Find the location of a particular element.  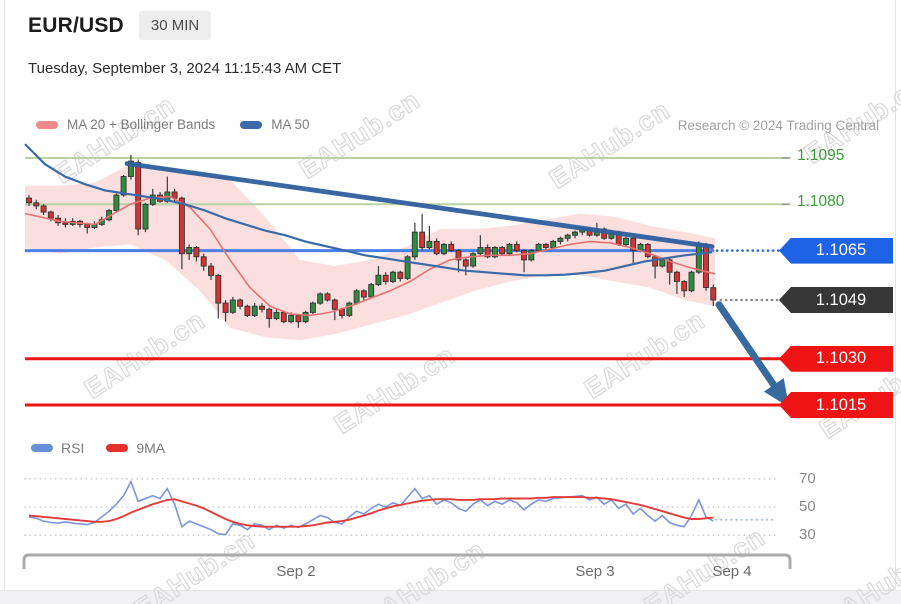

price-label-1-1095: 1.1095 is located at coordinates (821, 155).